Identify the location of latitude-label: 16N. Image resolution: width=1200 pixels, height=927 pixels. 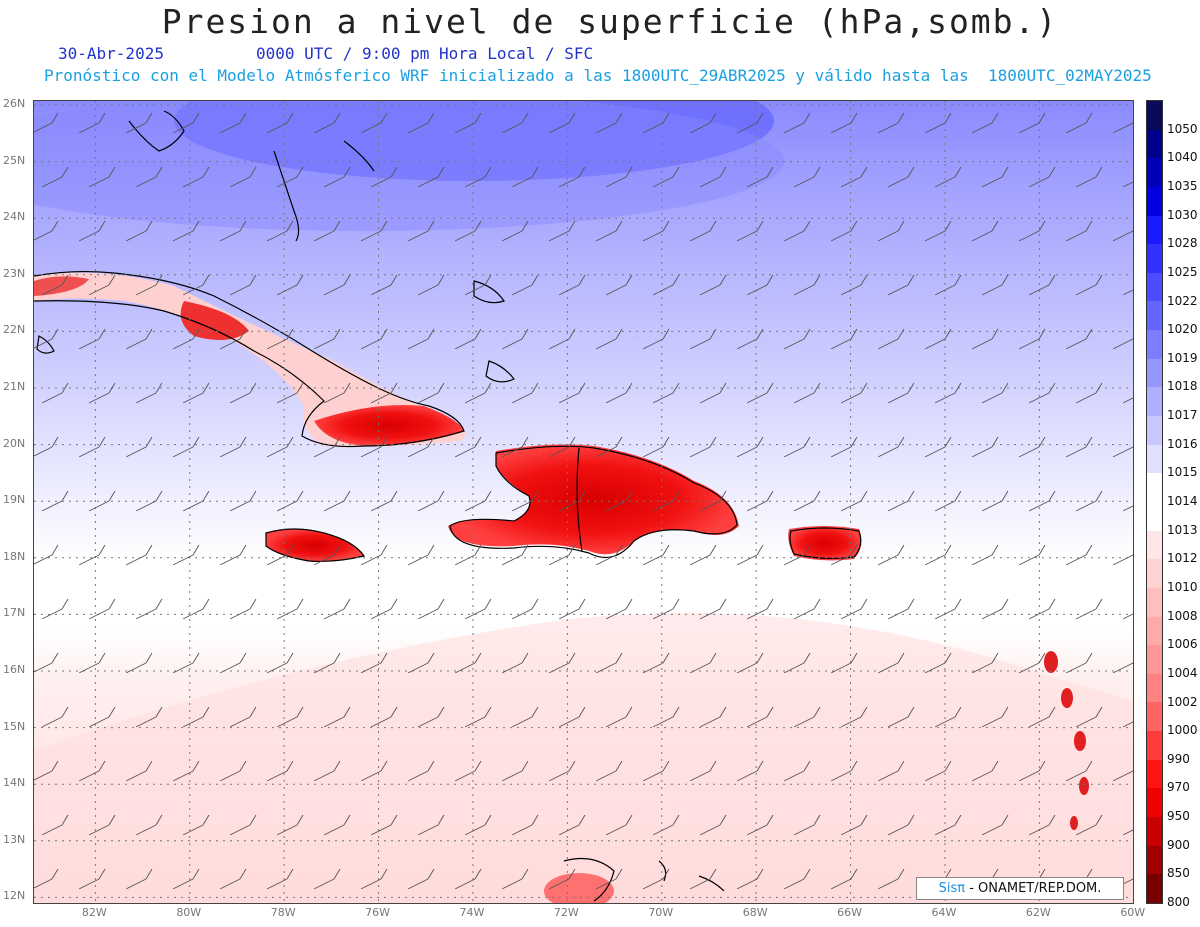
(14, 669).